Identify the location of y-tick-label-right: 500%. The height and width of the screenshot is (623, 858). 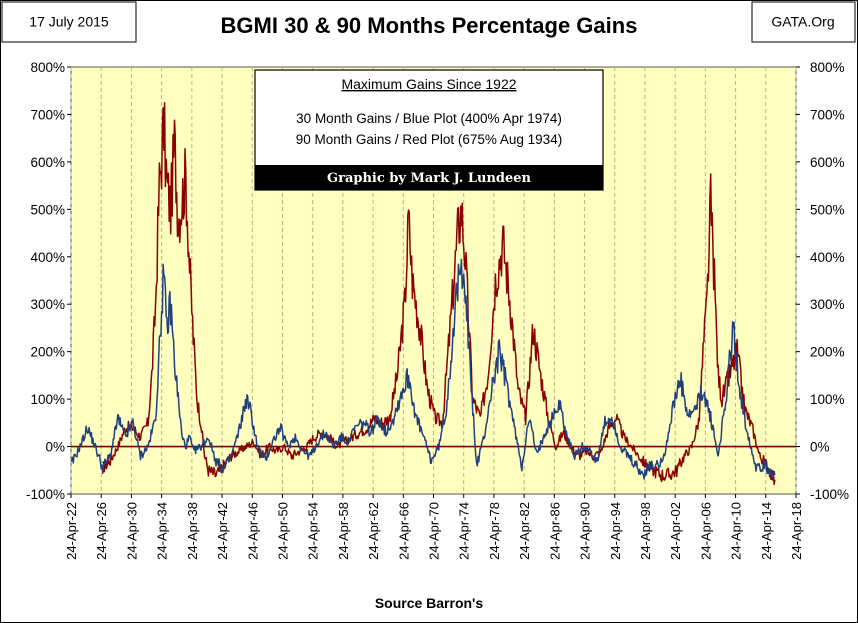
(827, 209).